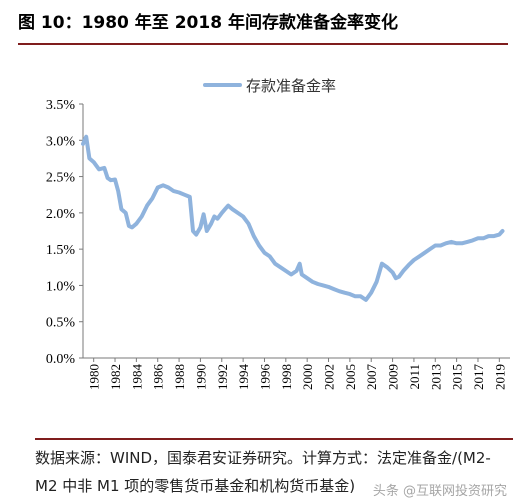  What do you see at coordinates (371, 377) in the screenshot?
I see `x-tick-label: 2007` at bounding box center [371, 377].